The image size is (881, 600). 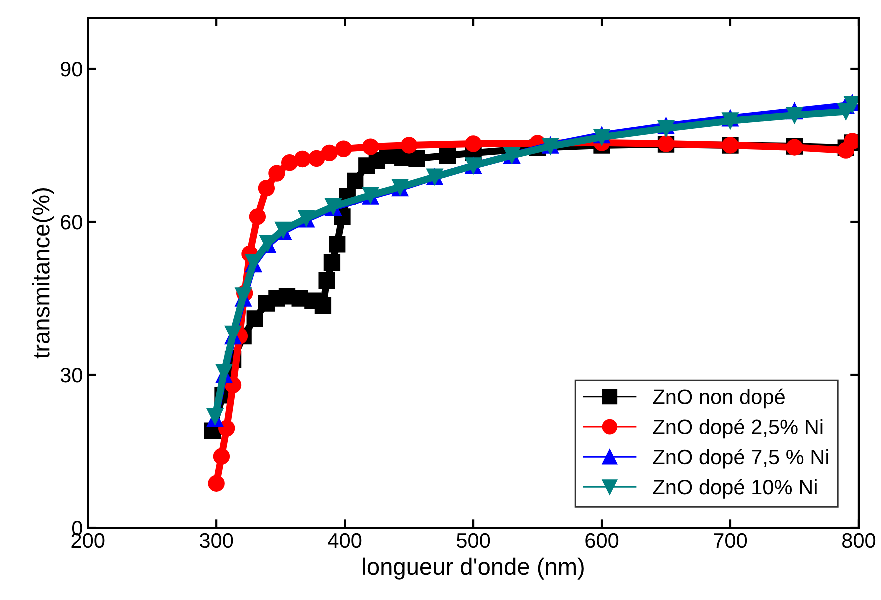 I want to click on x-tick-label: 700, so click(x=731, y=540).